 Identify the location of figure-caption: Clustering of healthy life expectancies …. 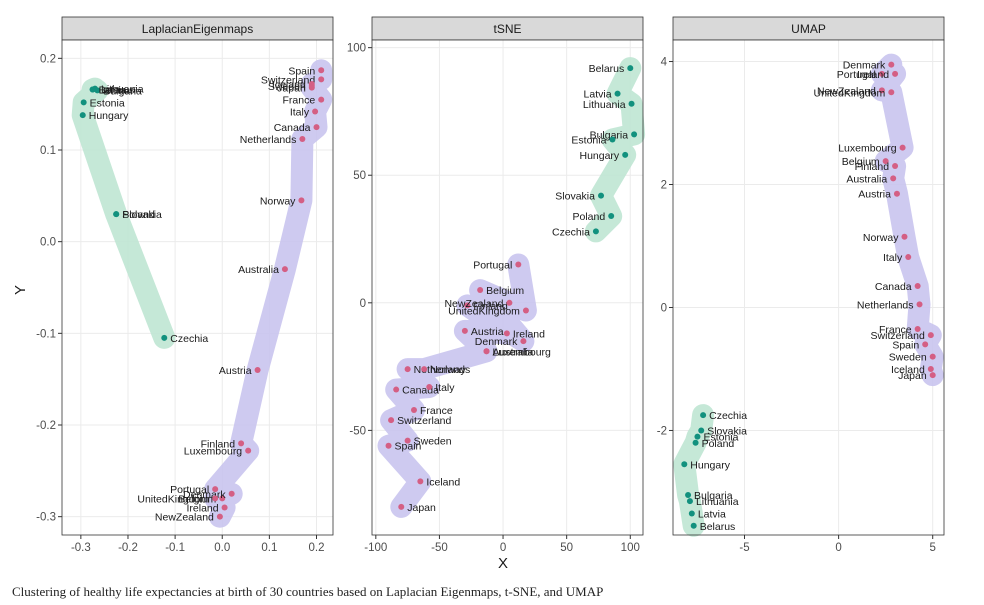
(308, 591).